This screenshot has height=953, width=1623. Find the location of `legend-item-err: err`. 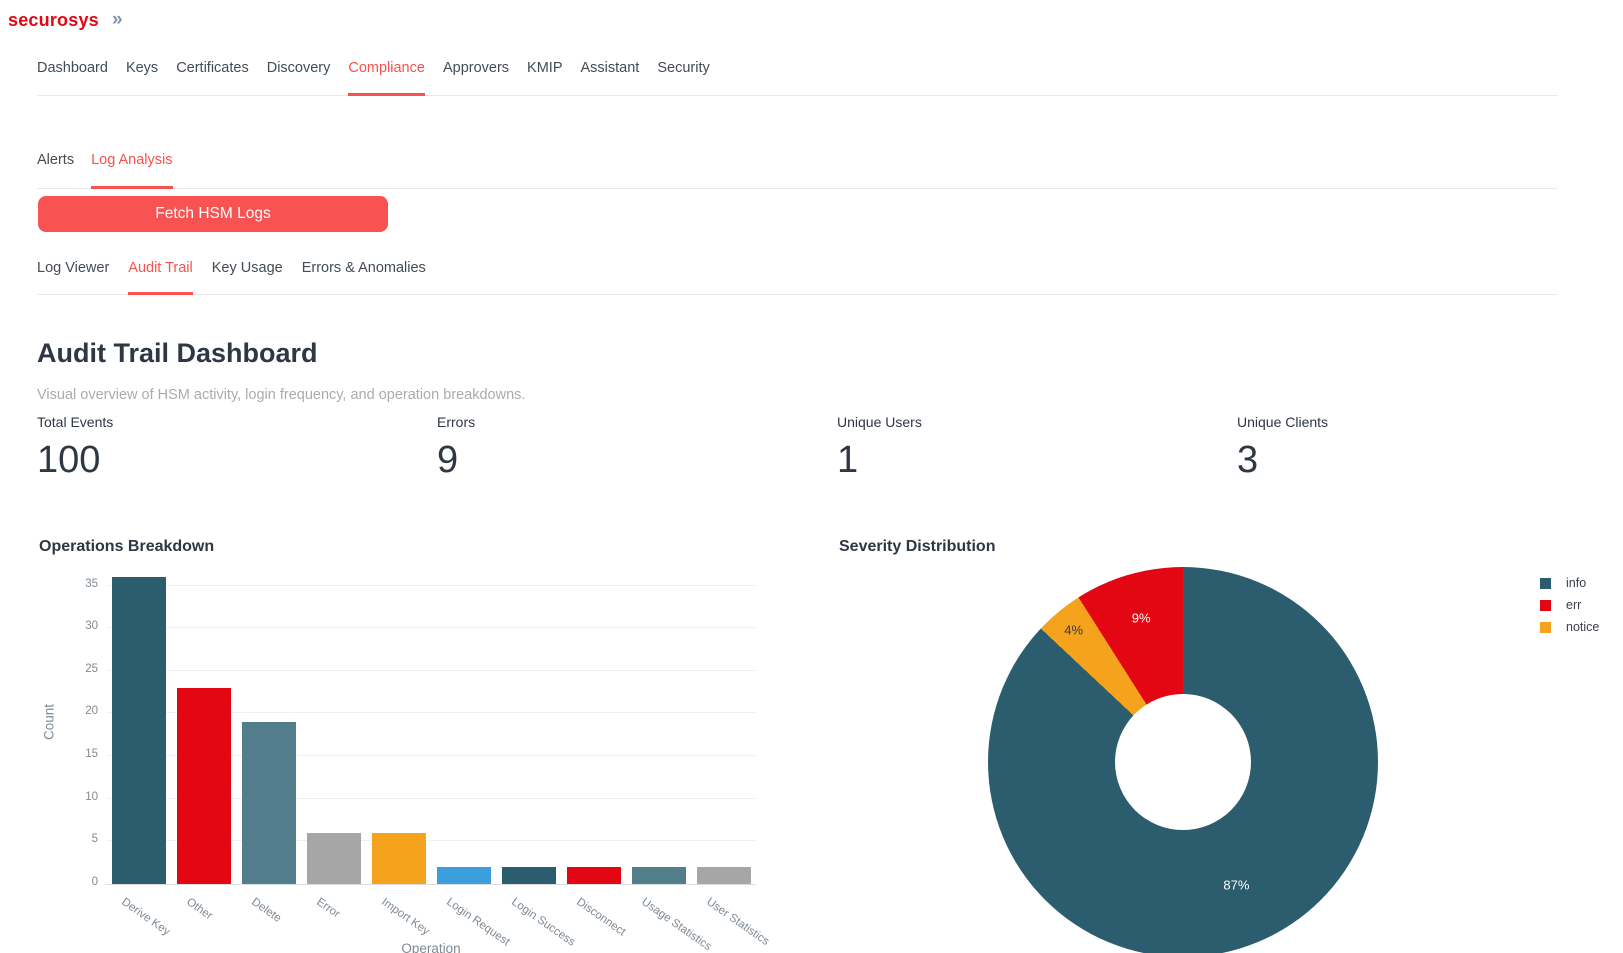

legend-item-err: err is located at coordinates (1569, 605).